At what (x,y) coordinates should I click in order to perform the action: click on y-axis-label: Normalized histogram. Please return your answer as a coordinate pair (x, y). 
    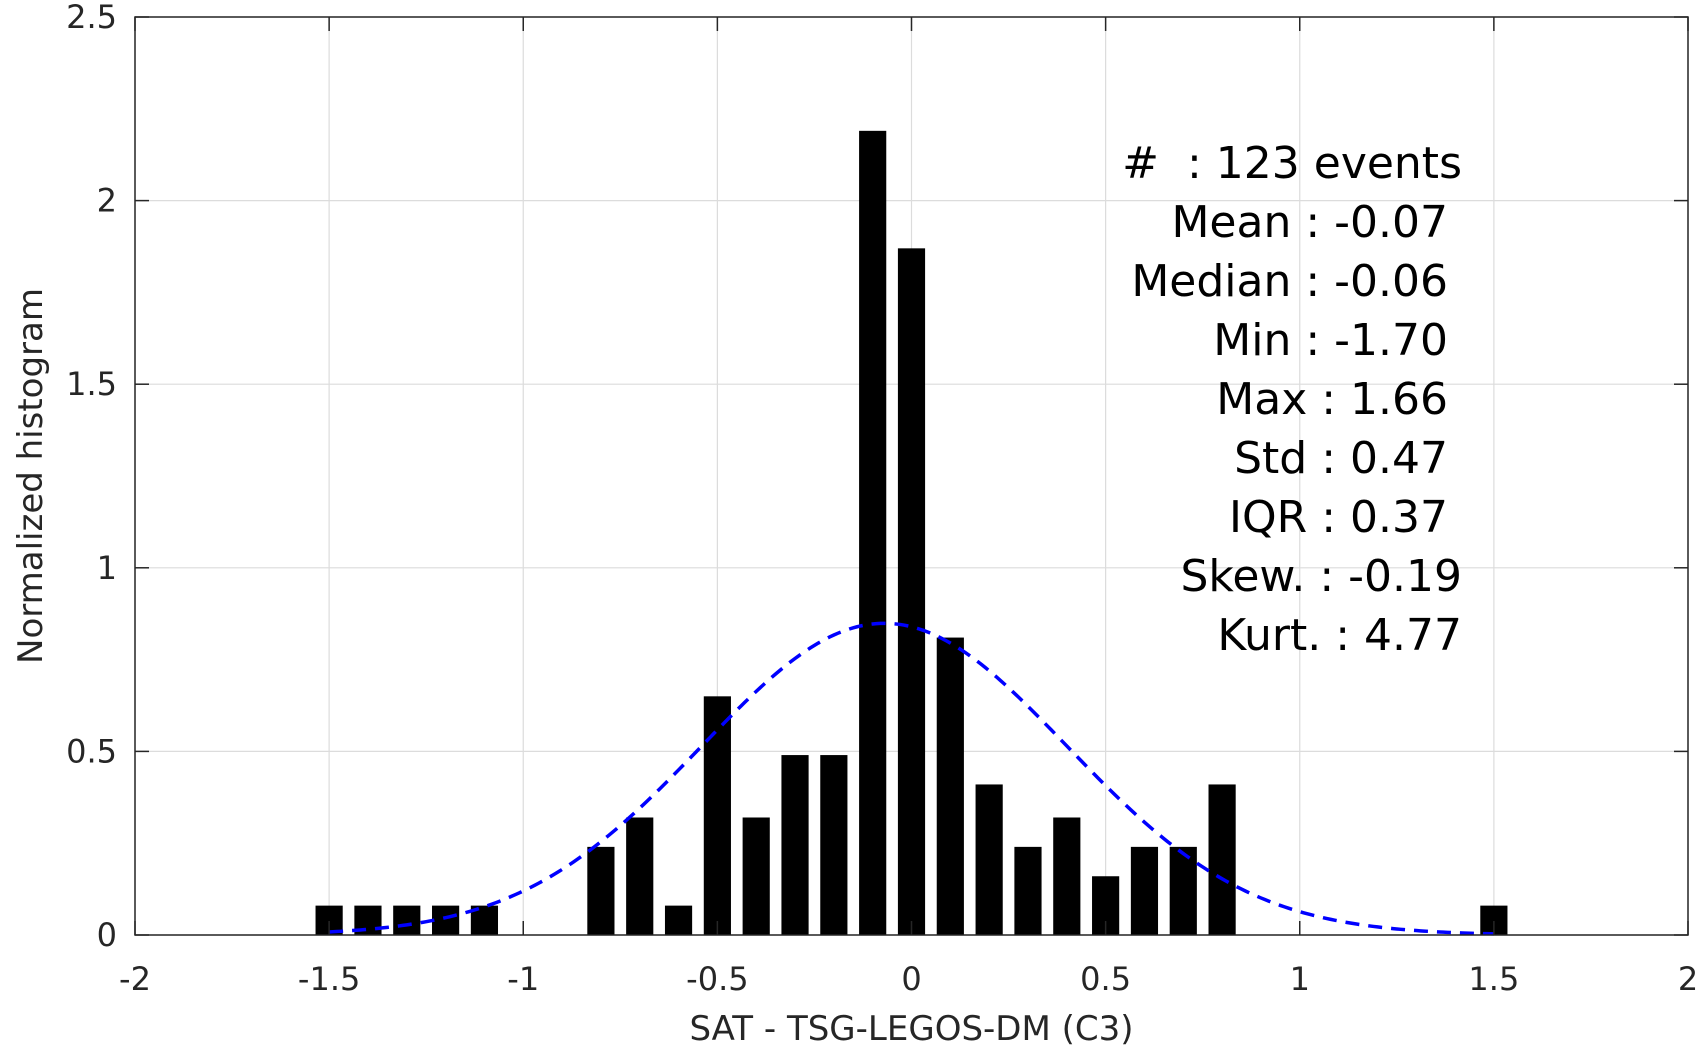
    Looking at the image, I should click on (31, 476).